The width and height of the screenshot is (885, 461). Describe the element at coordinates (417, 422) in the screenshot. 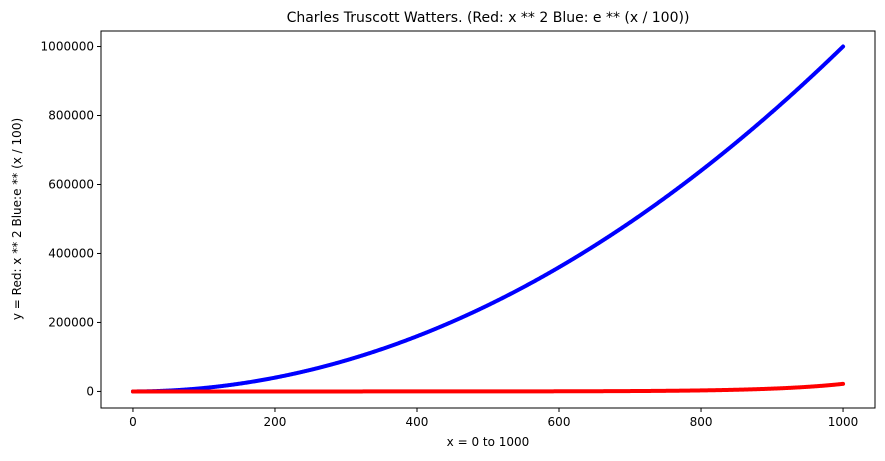

I see `x-tick-label: 400` at that location.